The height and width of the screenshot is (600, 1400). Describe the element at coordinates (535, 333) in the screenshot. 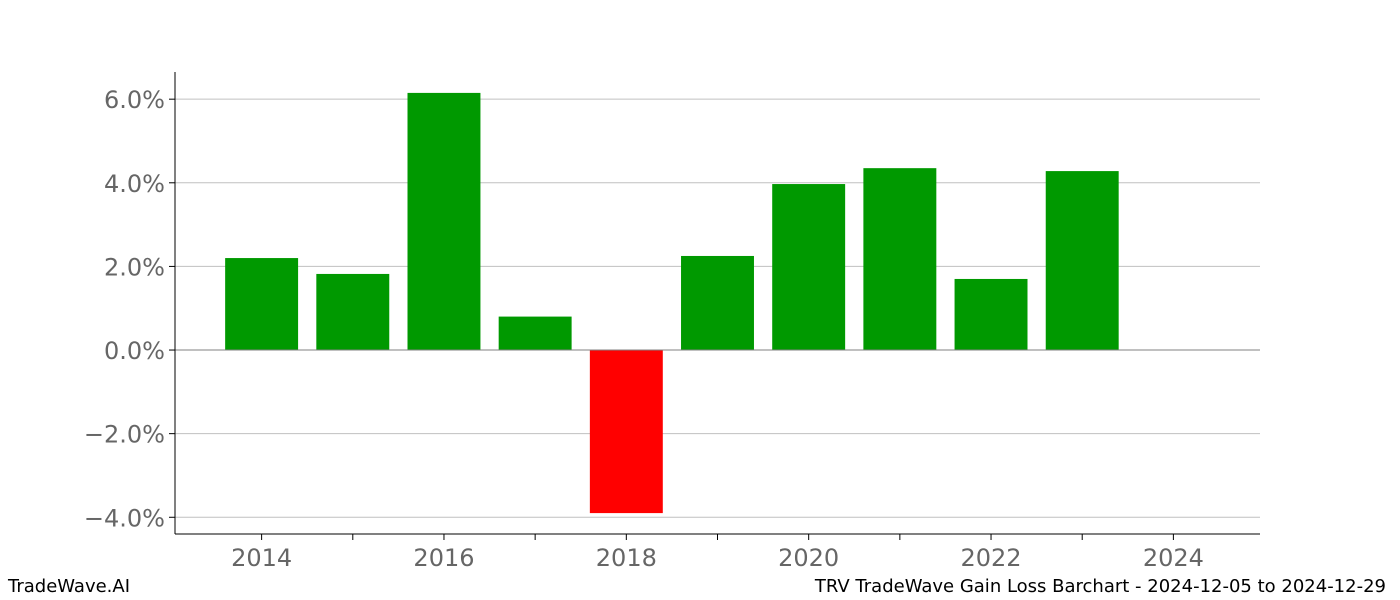

I see `bar-2017` at that location.